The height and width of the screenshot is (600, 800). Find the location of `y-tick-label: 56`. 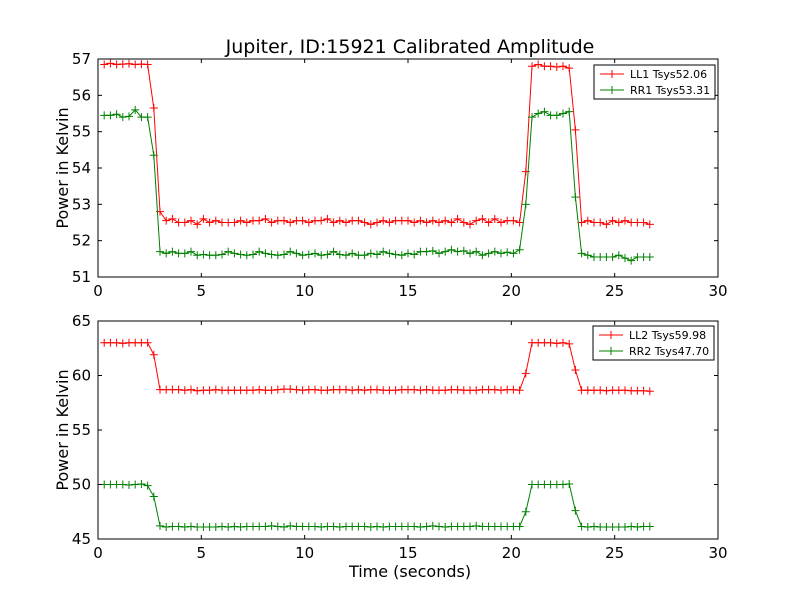

y-tick-label: 56 is located at coordinates (81, 95).